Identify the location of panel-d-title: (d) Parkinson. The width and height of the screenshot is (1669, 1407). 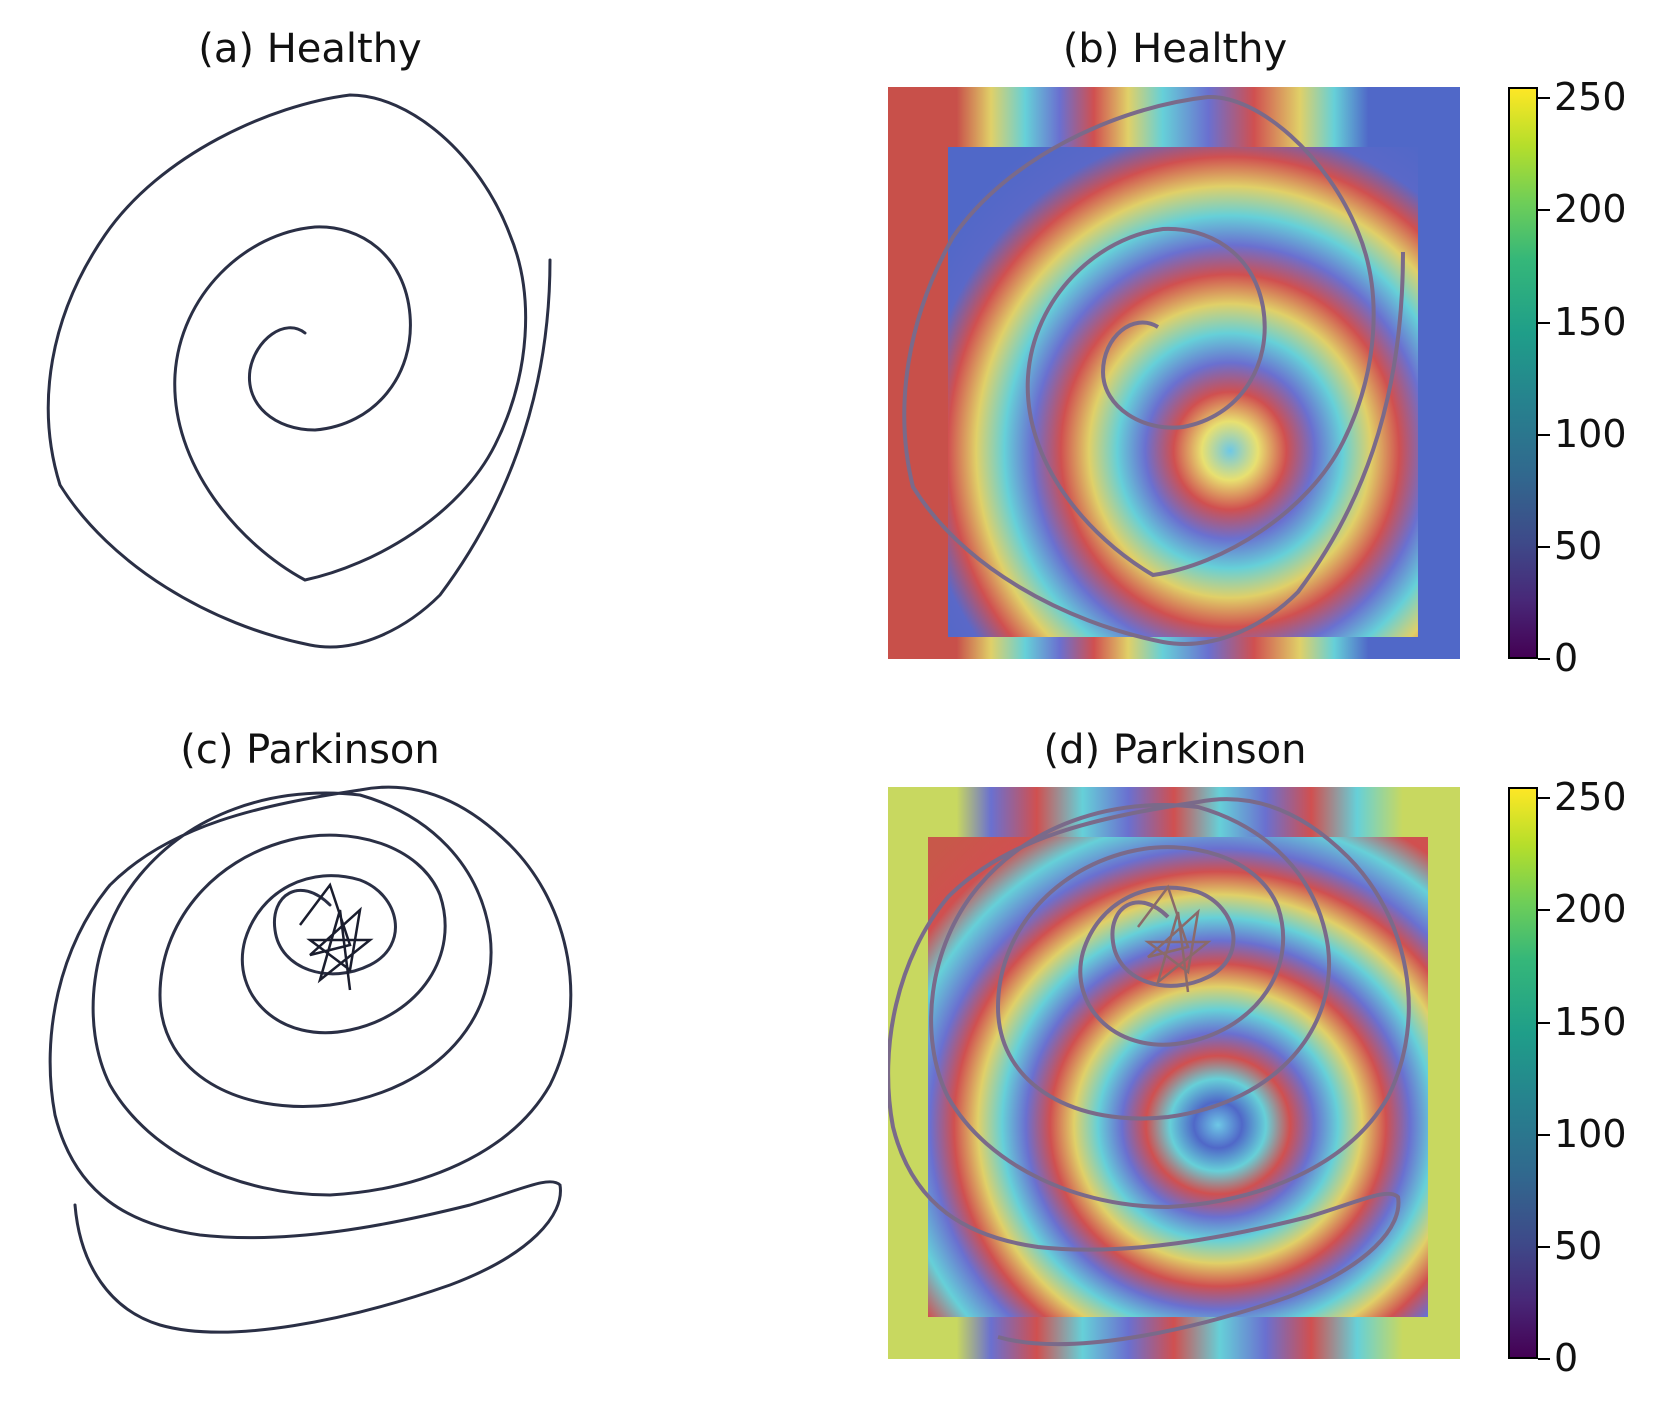
(1175, 750).